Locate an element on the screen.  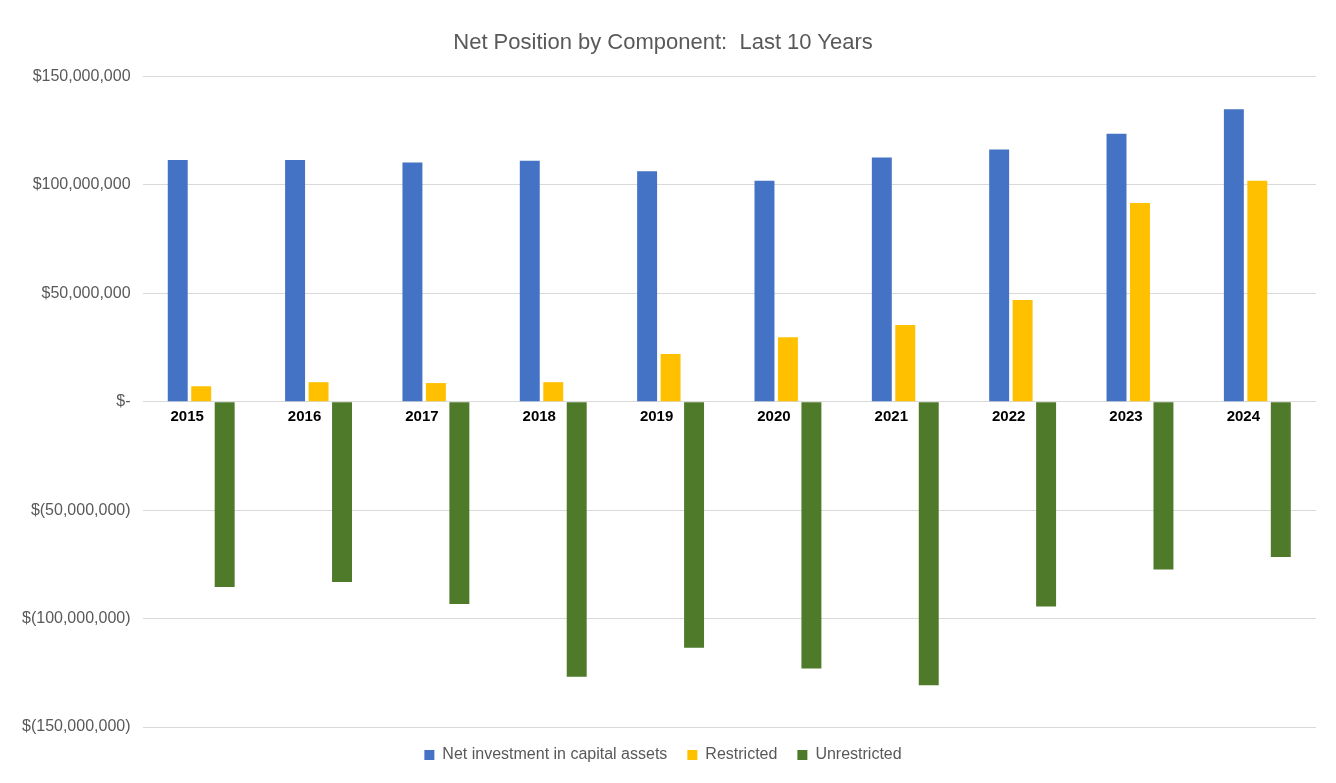
x-tick-label: 2022 is located at coordinates (1008, 415).